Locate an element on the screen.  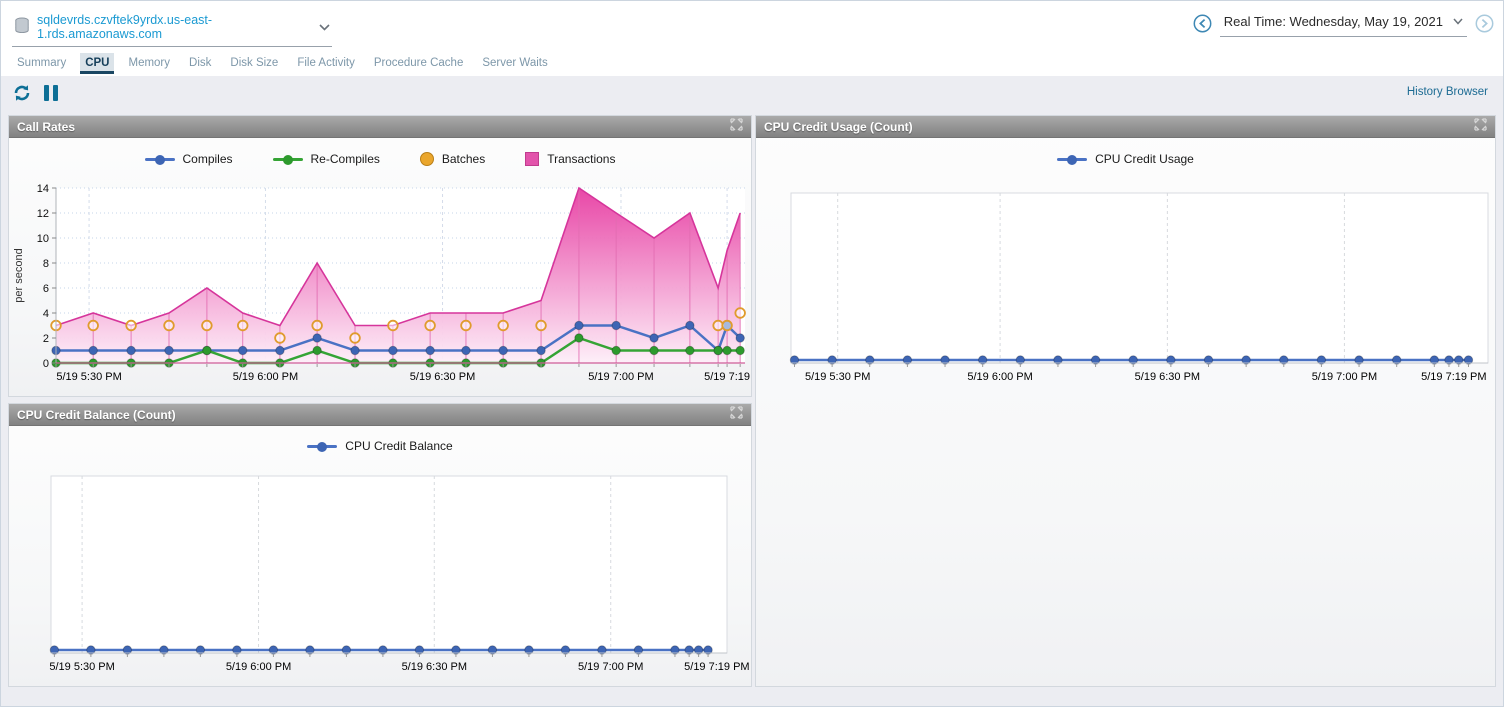
tab-file-activity: File Activity is located at coordinates (326, 63).